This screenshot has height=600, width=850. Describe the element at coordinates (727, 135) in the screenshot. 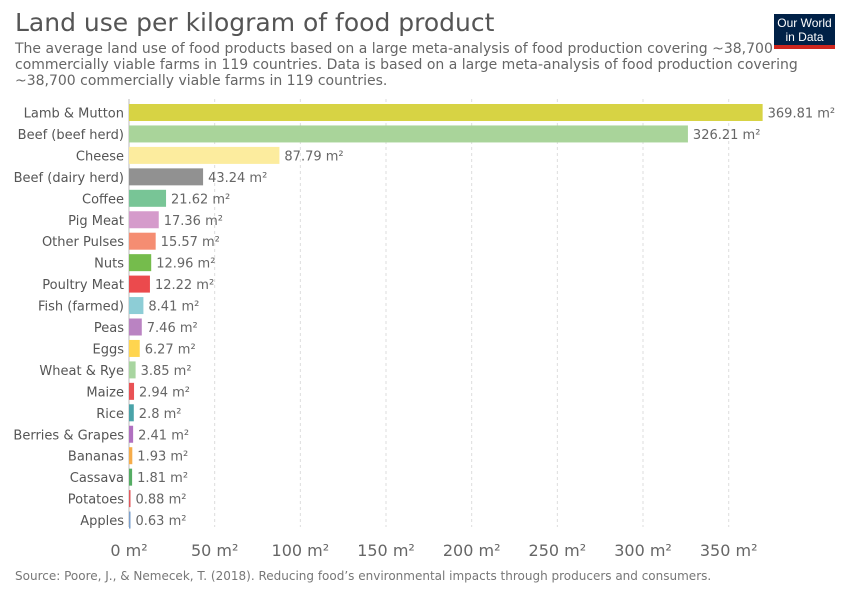

I see `value-label-beef-beef-herd: 326.21 m²` at that location.